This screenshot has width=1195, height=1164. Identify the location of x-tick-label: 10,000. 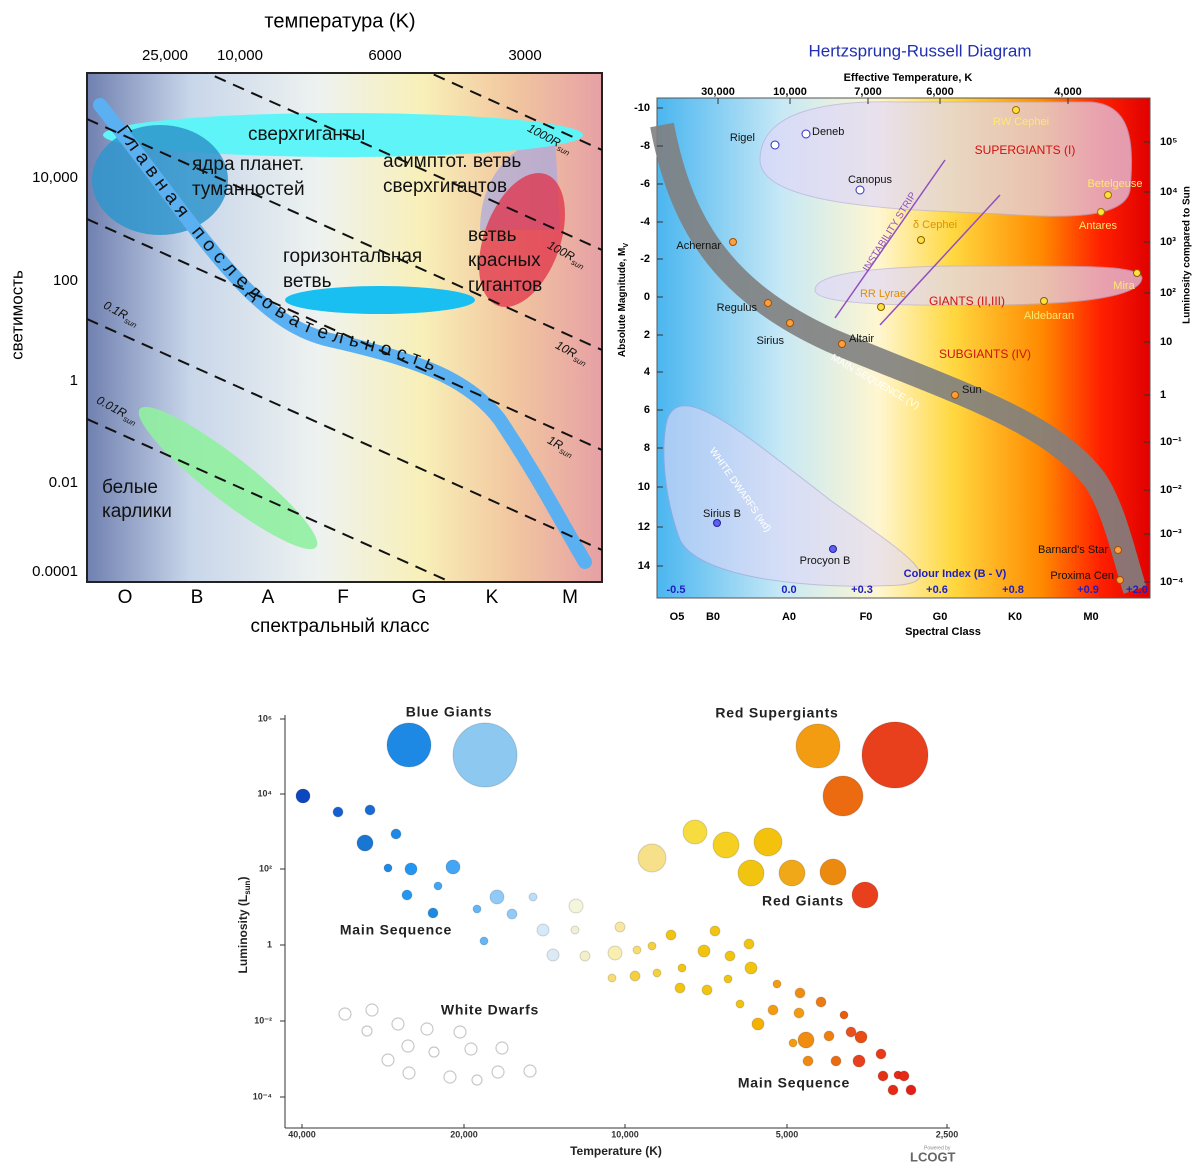
(625, 1134).